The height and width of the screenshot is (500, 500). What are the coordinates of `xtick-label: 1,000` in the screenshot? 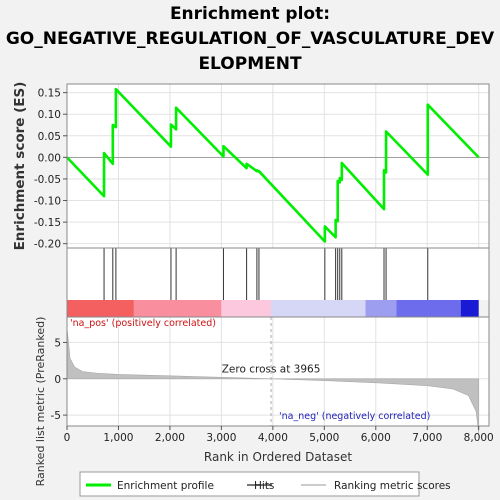 It's located at (118, 438).